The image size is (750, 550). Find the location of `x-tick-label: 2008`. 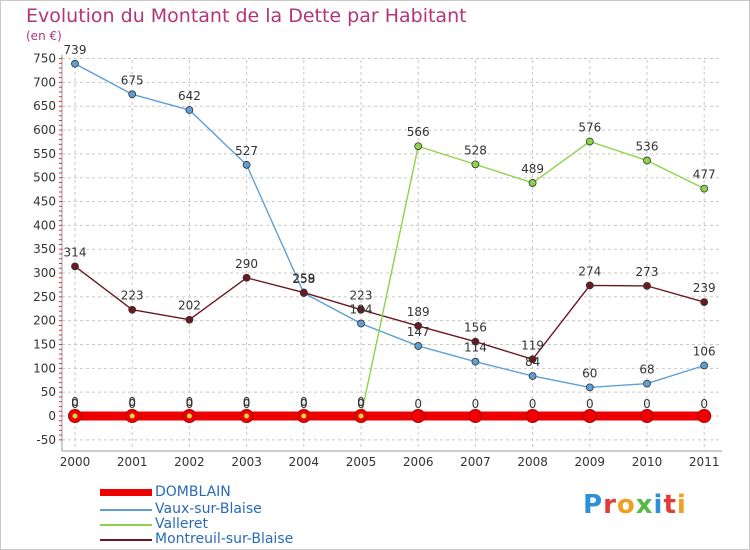

x-tick-label: 2008 is located at coordinates (532, 462).